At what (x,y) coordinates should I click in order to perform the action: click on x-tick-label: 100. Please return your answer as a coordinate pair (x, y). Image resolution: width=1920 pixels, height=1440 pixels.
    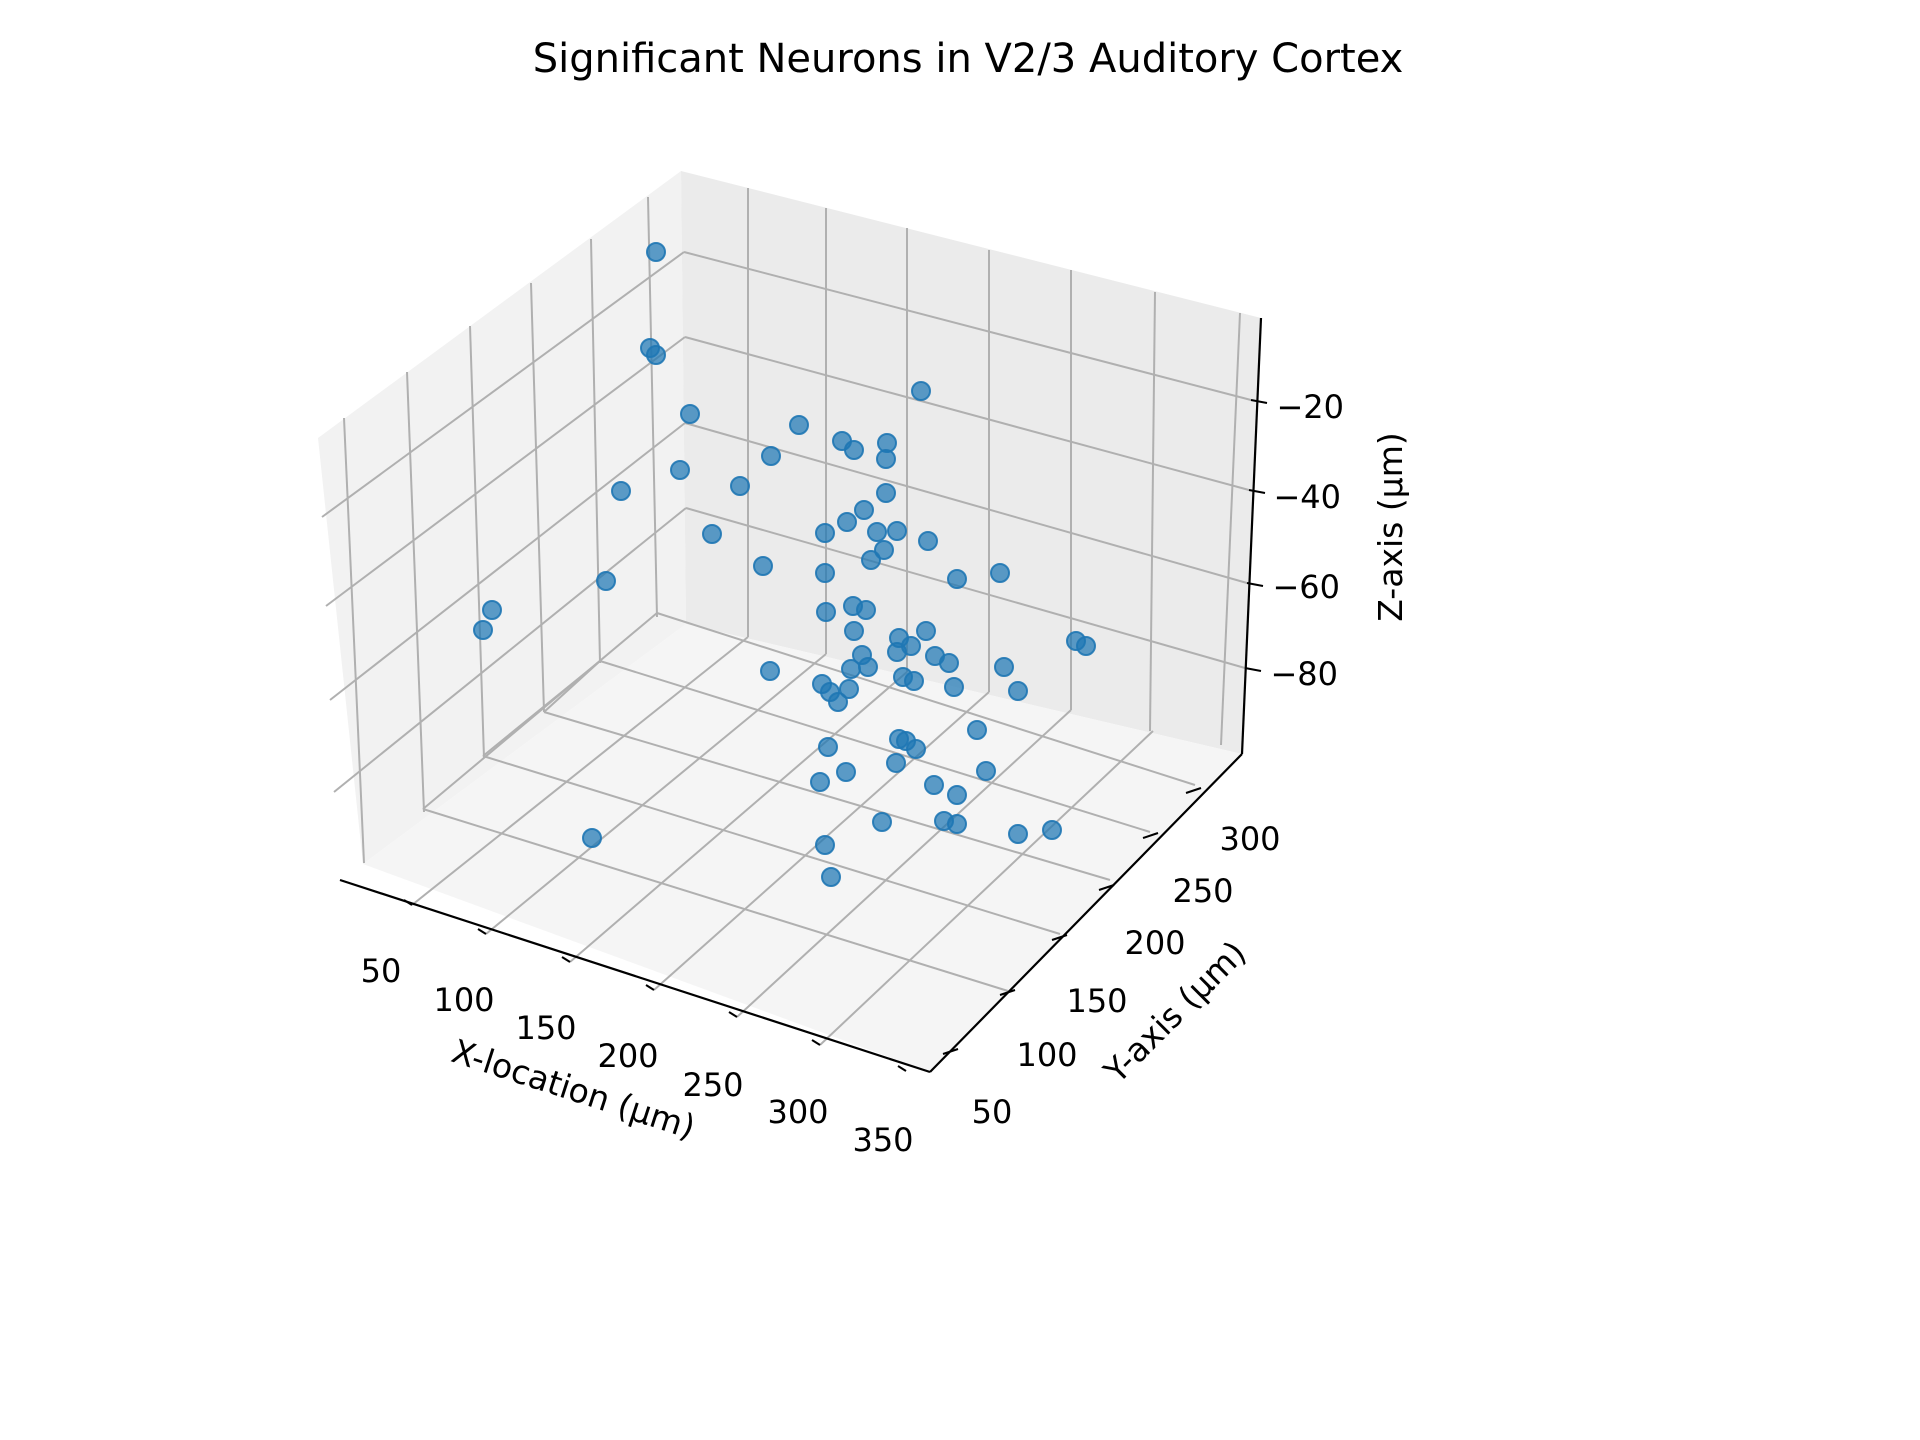
    Looking at the image, I should click on (463, 1000).